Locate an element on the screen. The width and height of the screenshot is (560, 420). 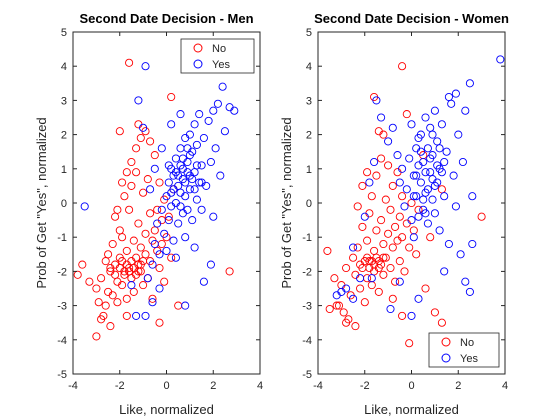
chart-title: Second Date Decision - Men is located at coordinates (166, 18).